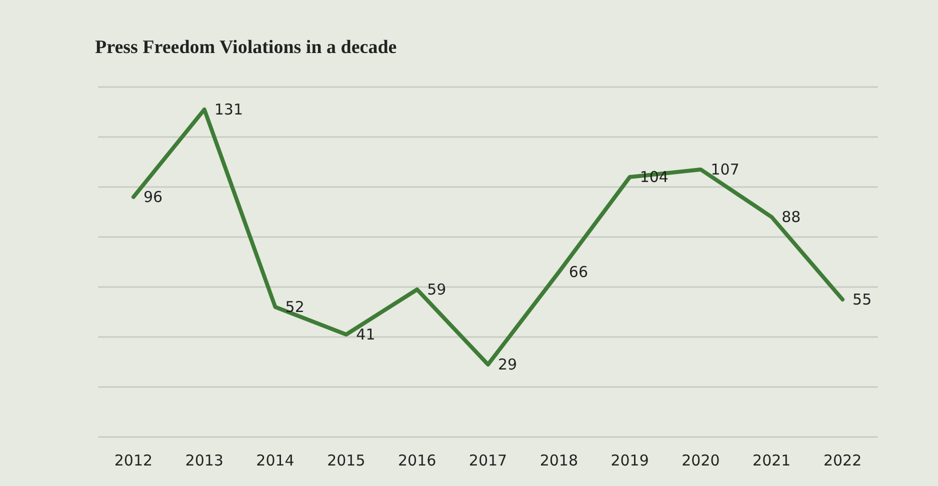 The height and width of the screenshot is (486, 938). I want to click on data-label: 66, so click(578, 272).